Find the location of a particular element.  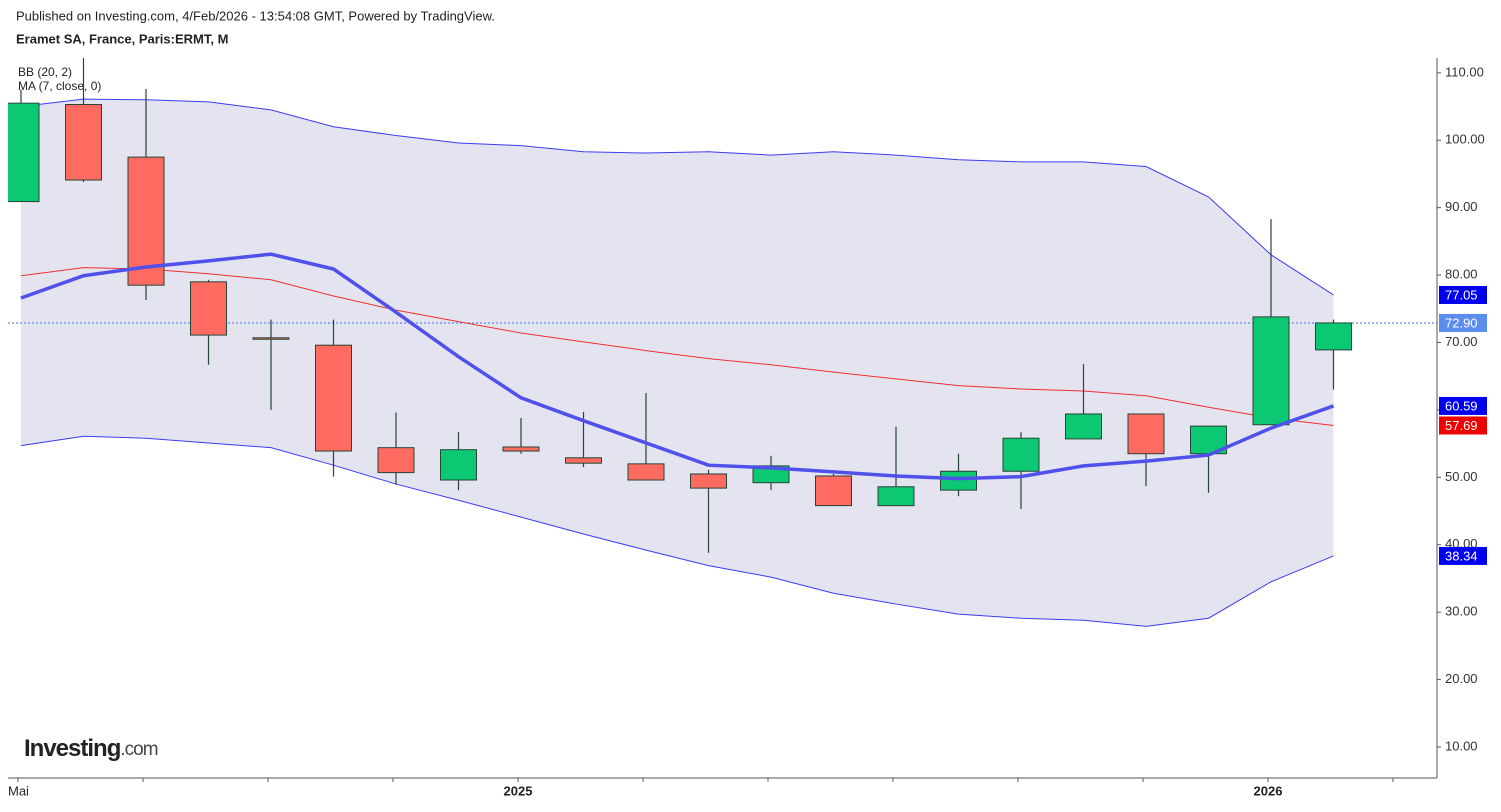

indicator-label: MA (7, close, 0) is located at coordinates (59, 86).